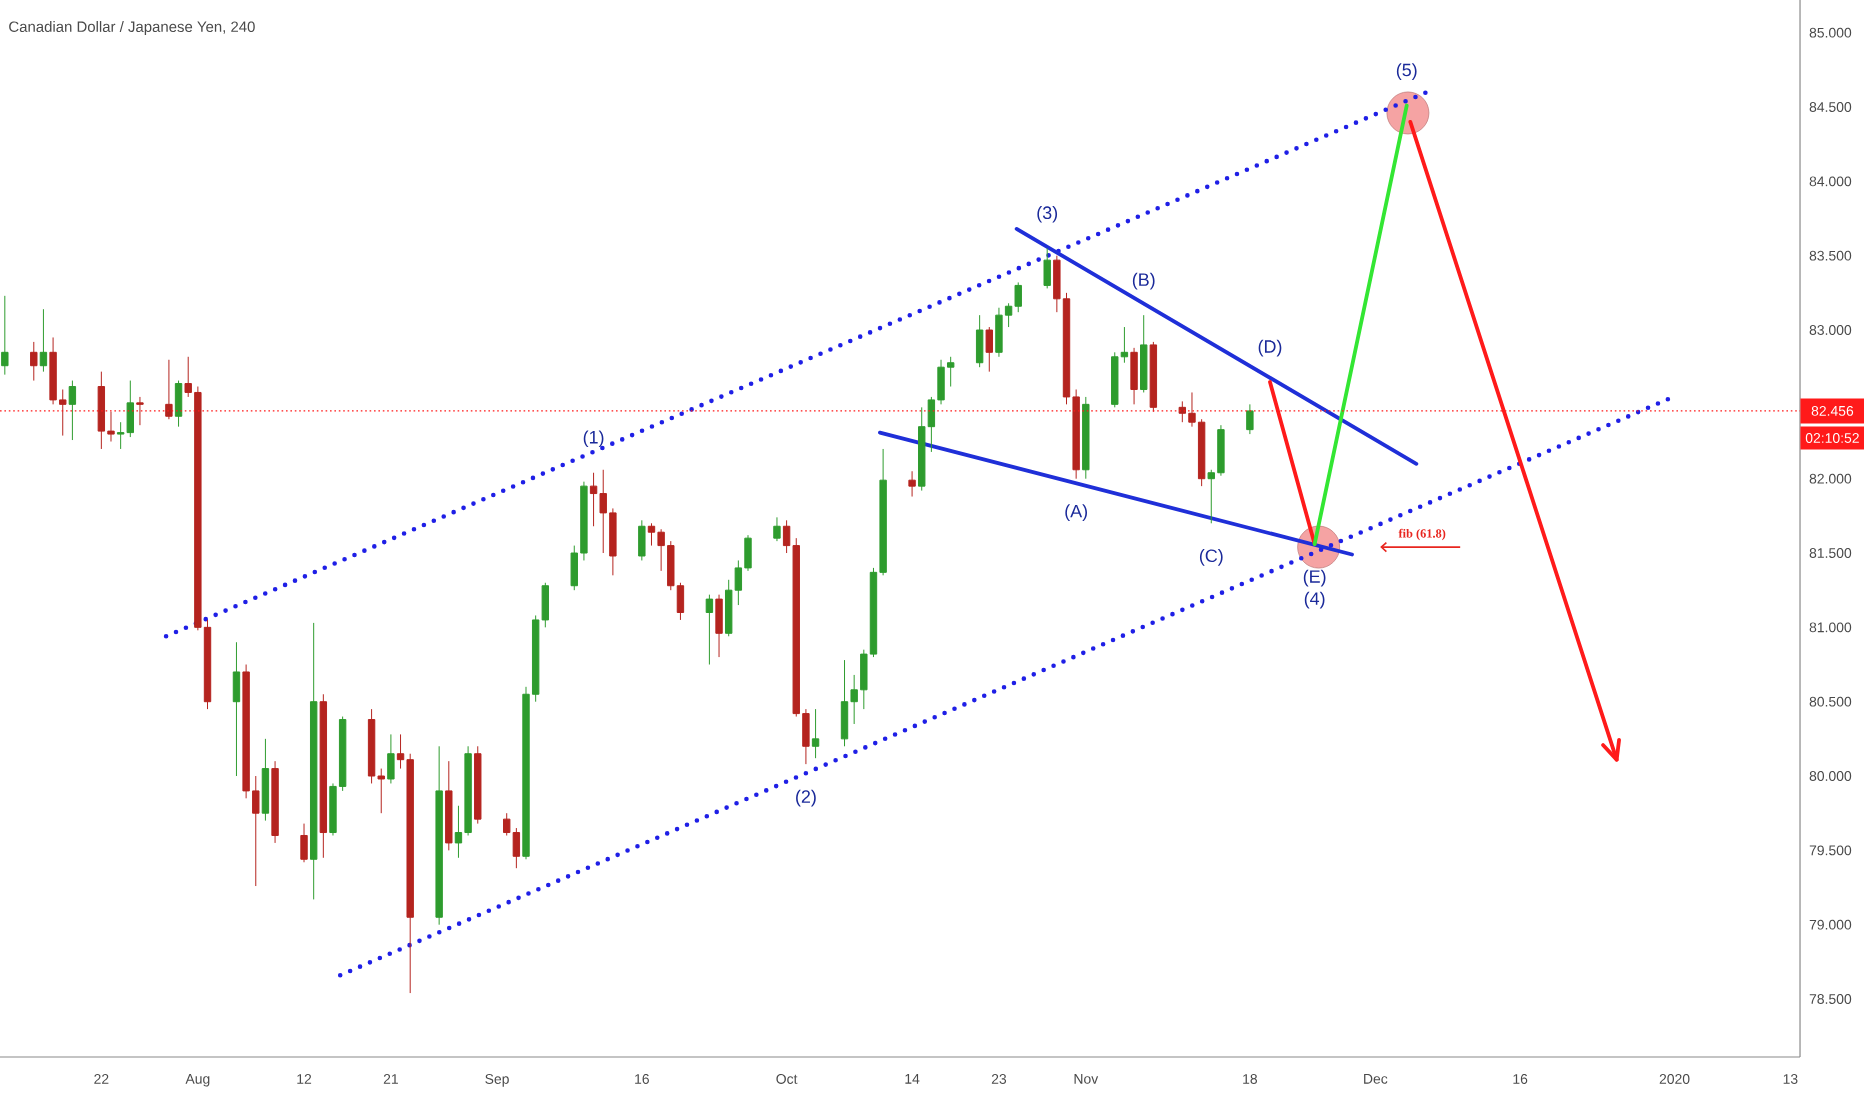 Image resolution: width=1864 pixels, height=1100 pixels. Describe the element at coordinates (593, 439) in the screenshot. I see `annotation: (1)` at that location.